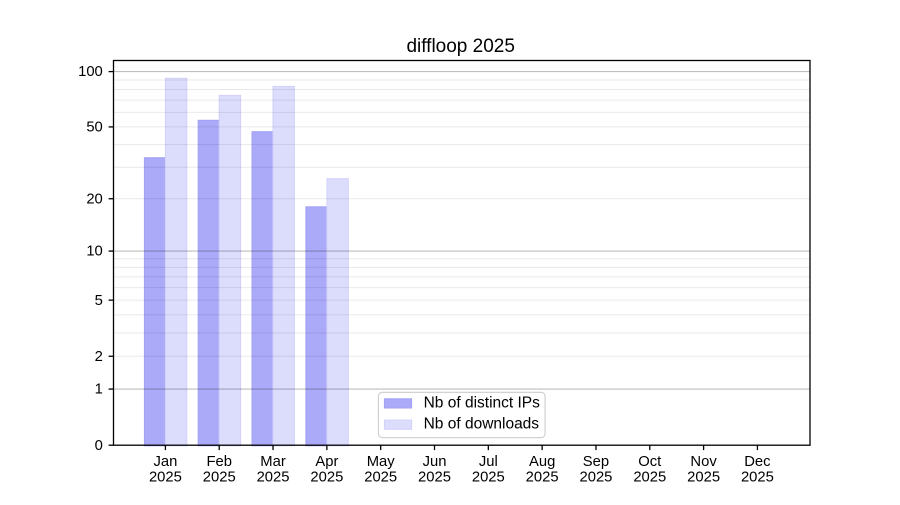 The width and height of the screenshot is (900, 505). I want to click on svg-text: 100, so click(90, 72).